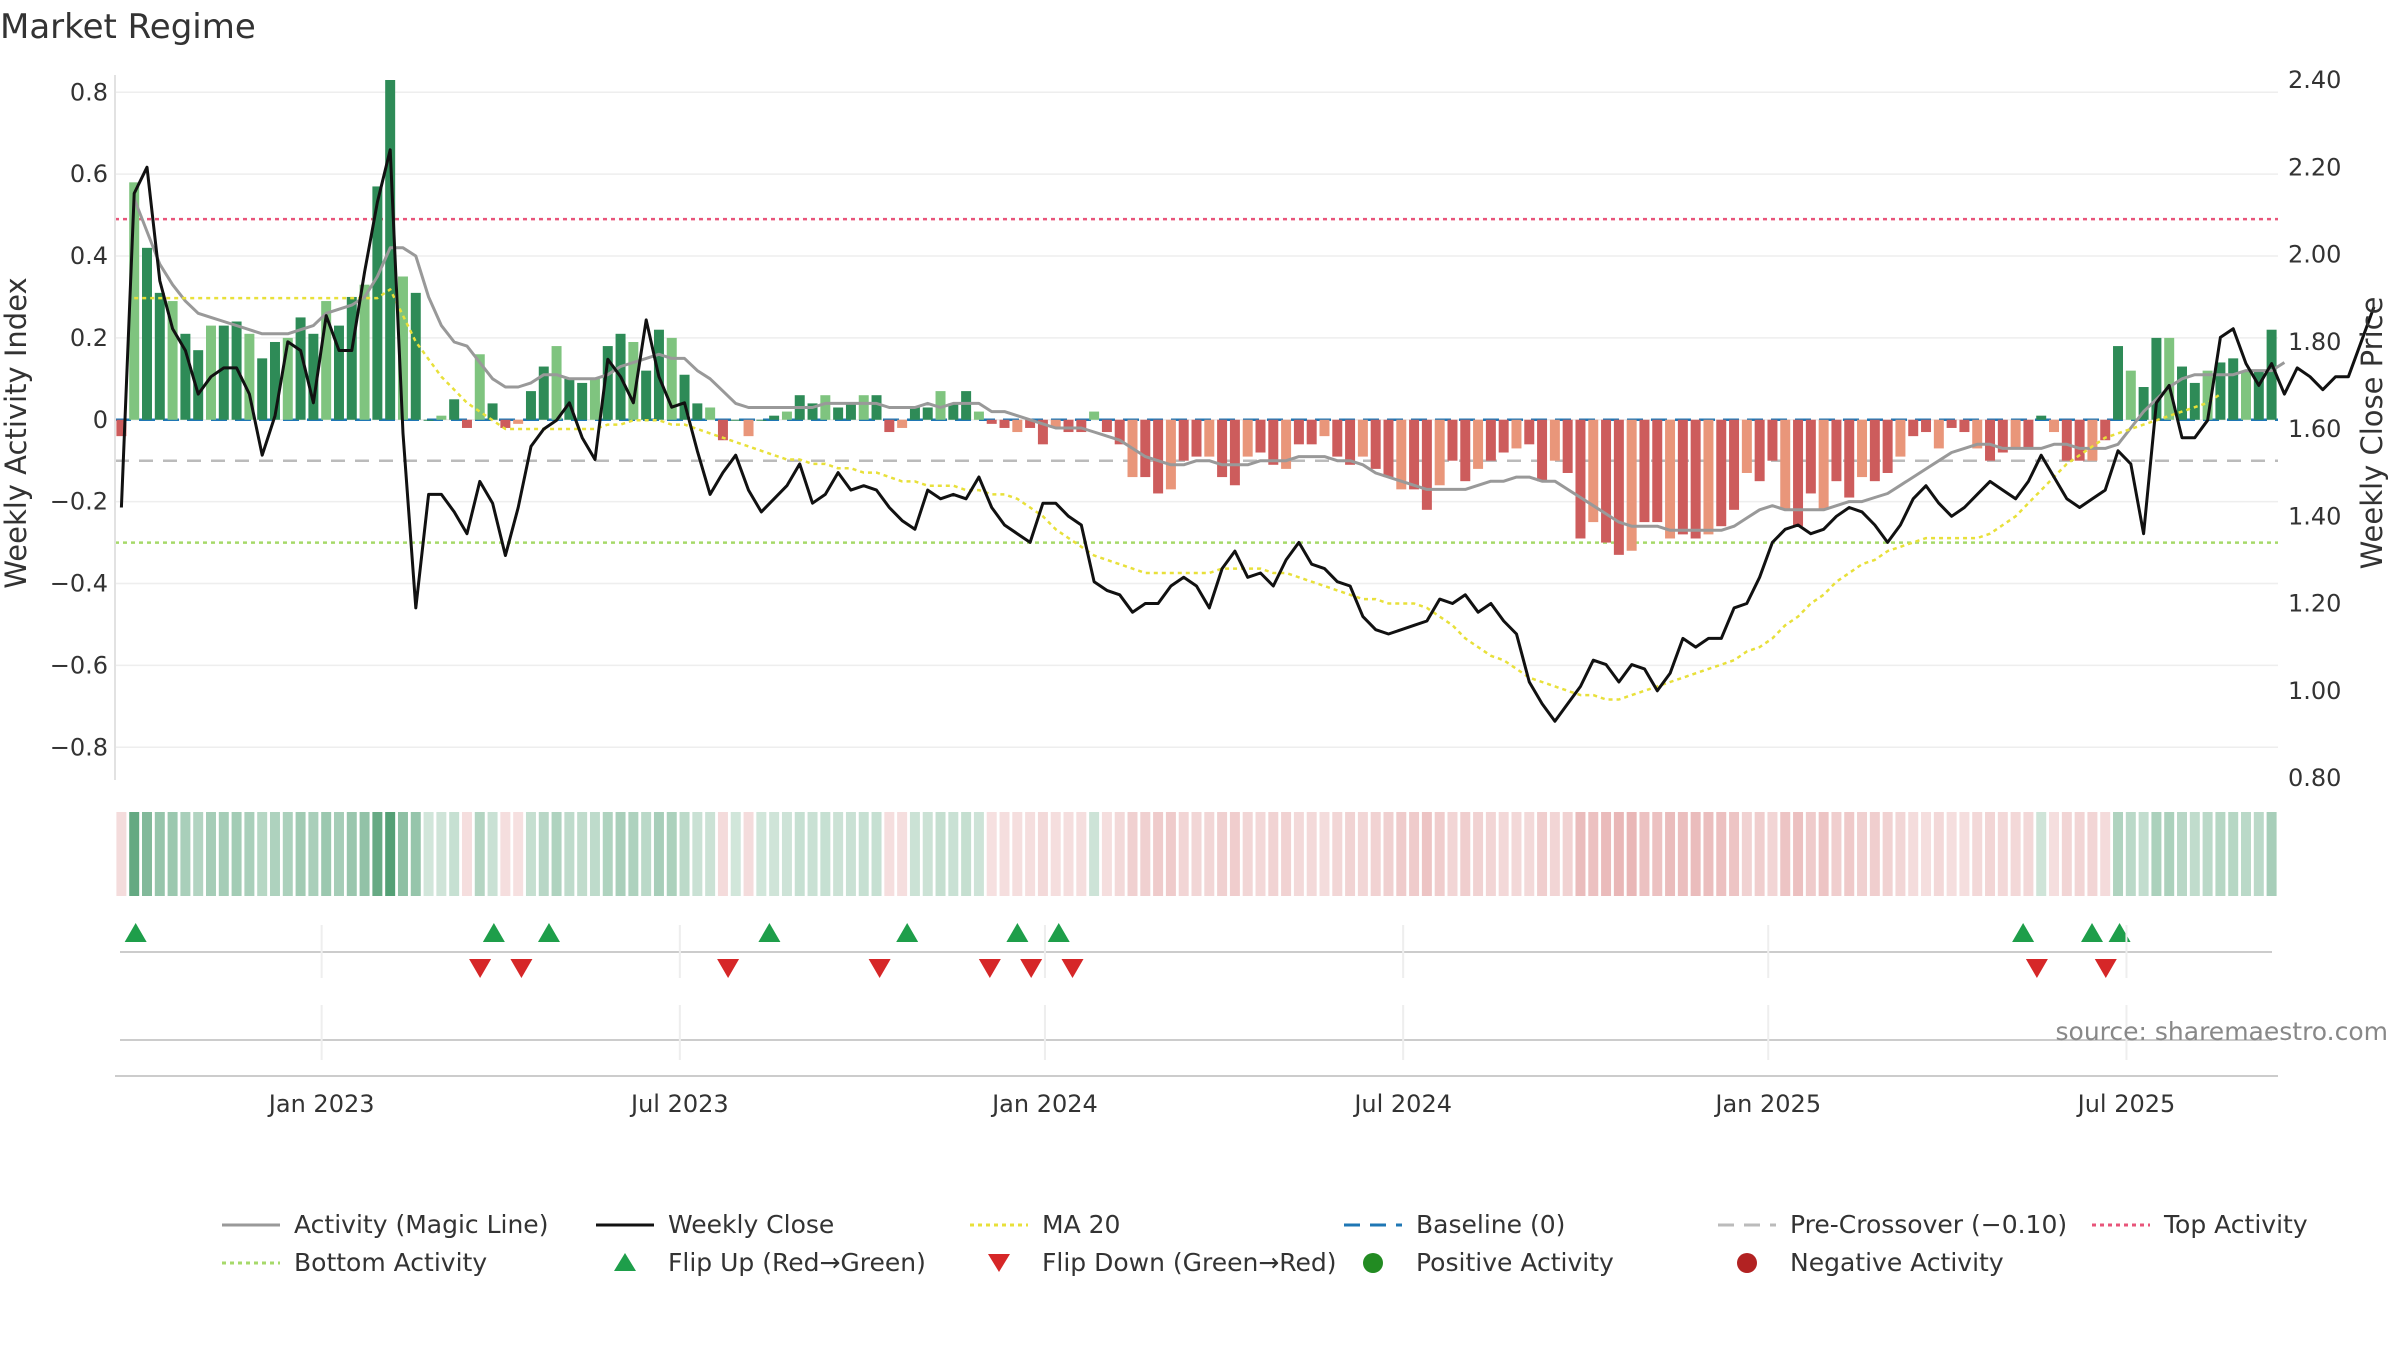  I want to click on legend-item: Bottom Activity, so click(354, 1262).